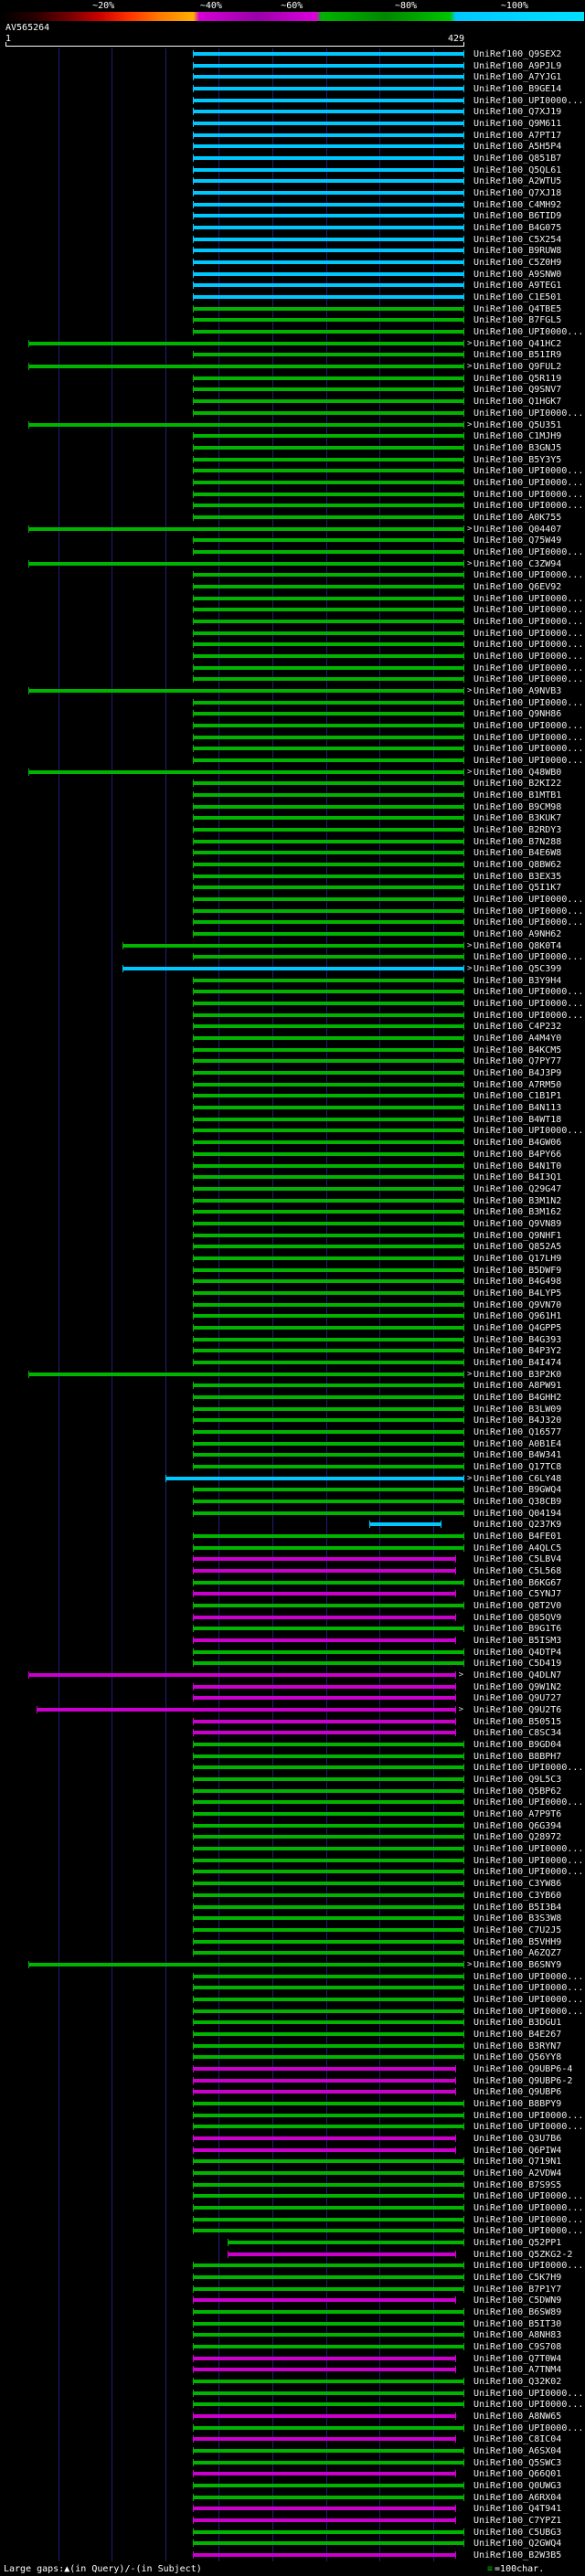  Describe the element at coordinates (517, 1061) in the screenshot. I see `hit-label: UniRef100_Q7PY77` at that location.